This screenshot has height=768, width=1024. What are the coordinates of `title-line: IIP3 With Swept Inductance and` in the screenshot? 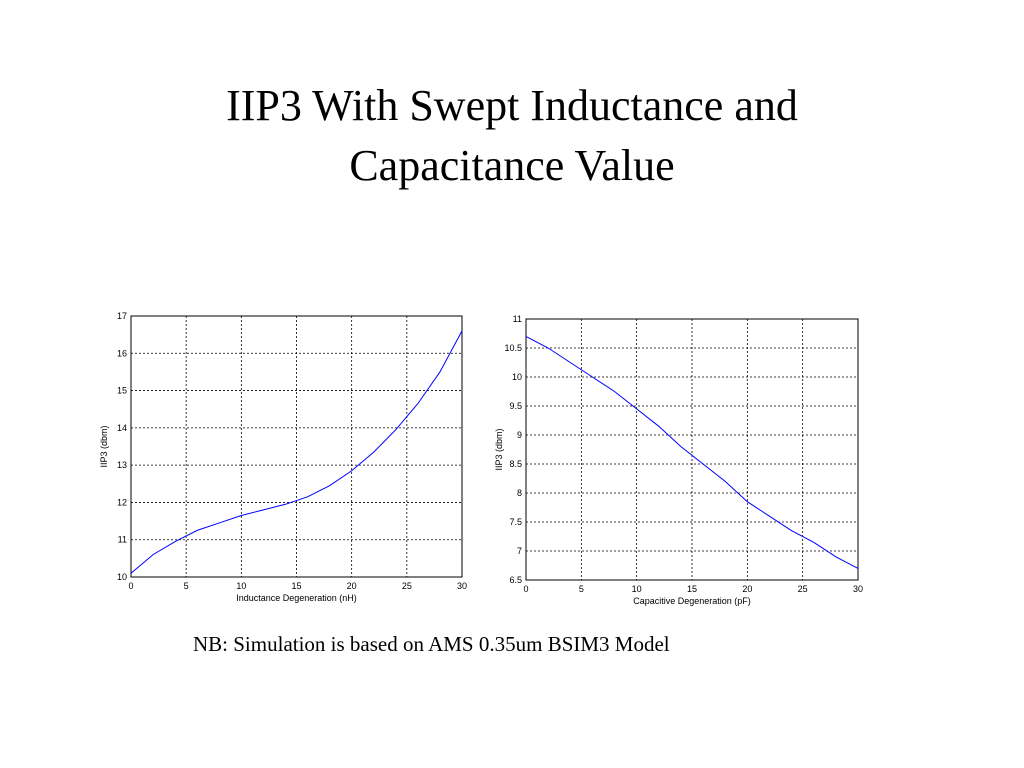 It's located at (512, 105).